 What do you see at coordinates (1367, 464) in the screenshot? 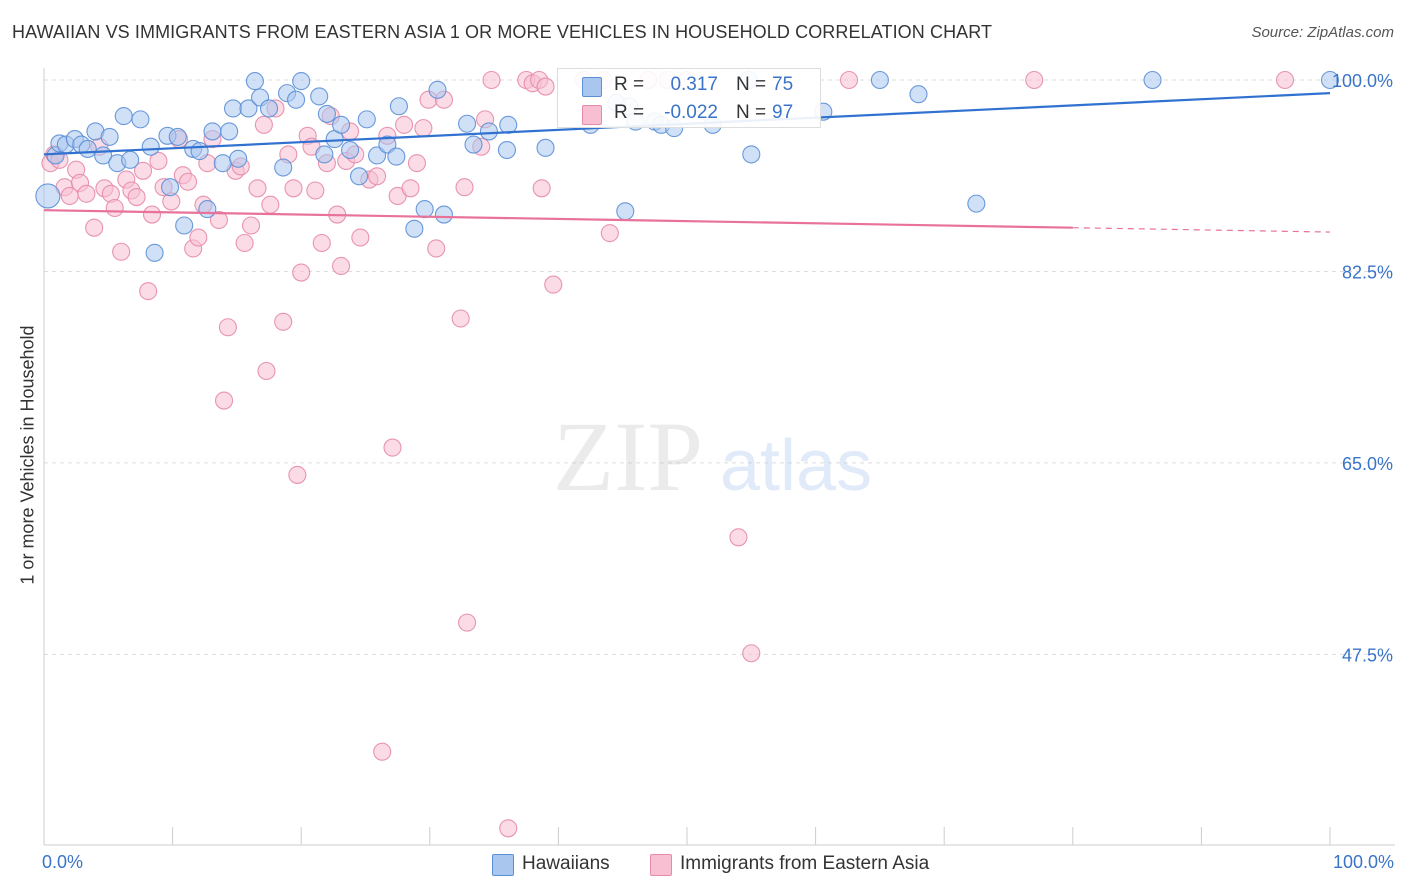
I see `y-tick-label: 65.0%` at bounding box center [1367, 464].